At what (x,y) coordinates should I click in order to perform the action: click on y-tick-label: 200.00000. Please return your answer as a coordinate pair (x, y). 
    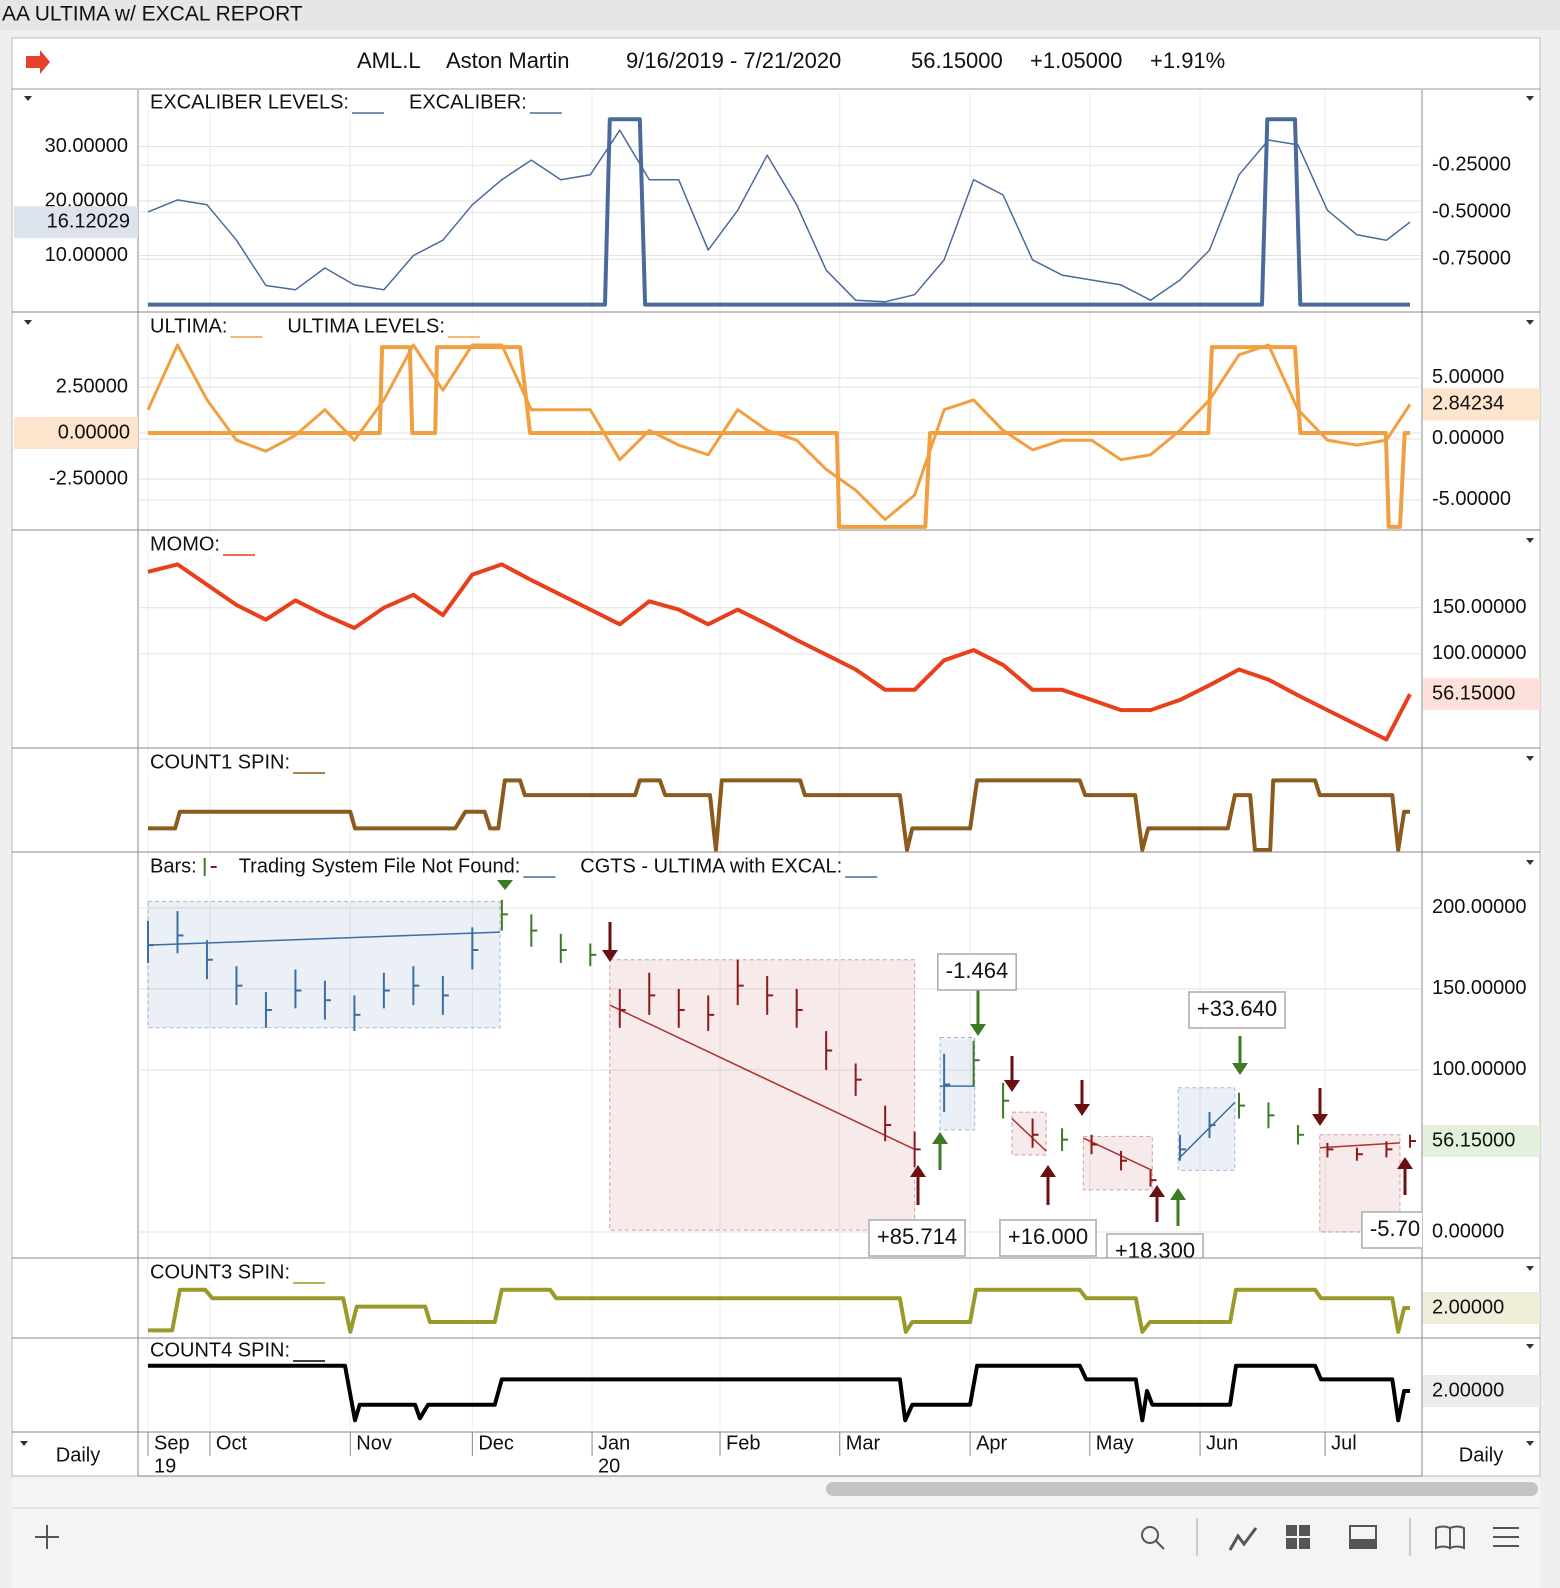
    Looking at the image, I should click on (1479, 907).